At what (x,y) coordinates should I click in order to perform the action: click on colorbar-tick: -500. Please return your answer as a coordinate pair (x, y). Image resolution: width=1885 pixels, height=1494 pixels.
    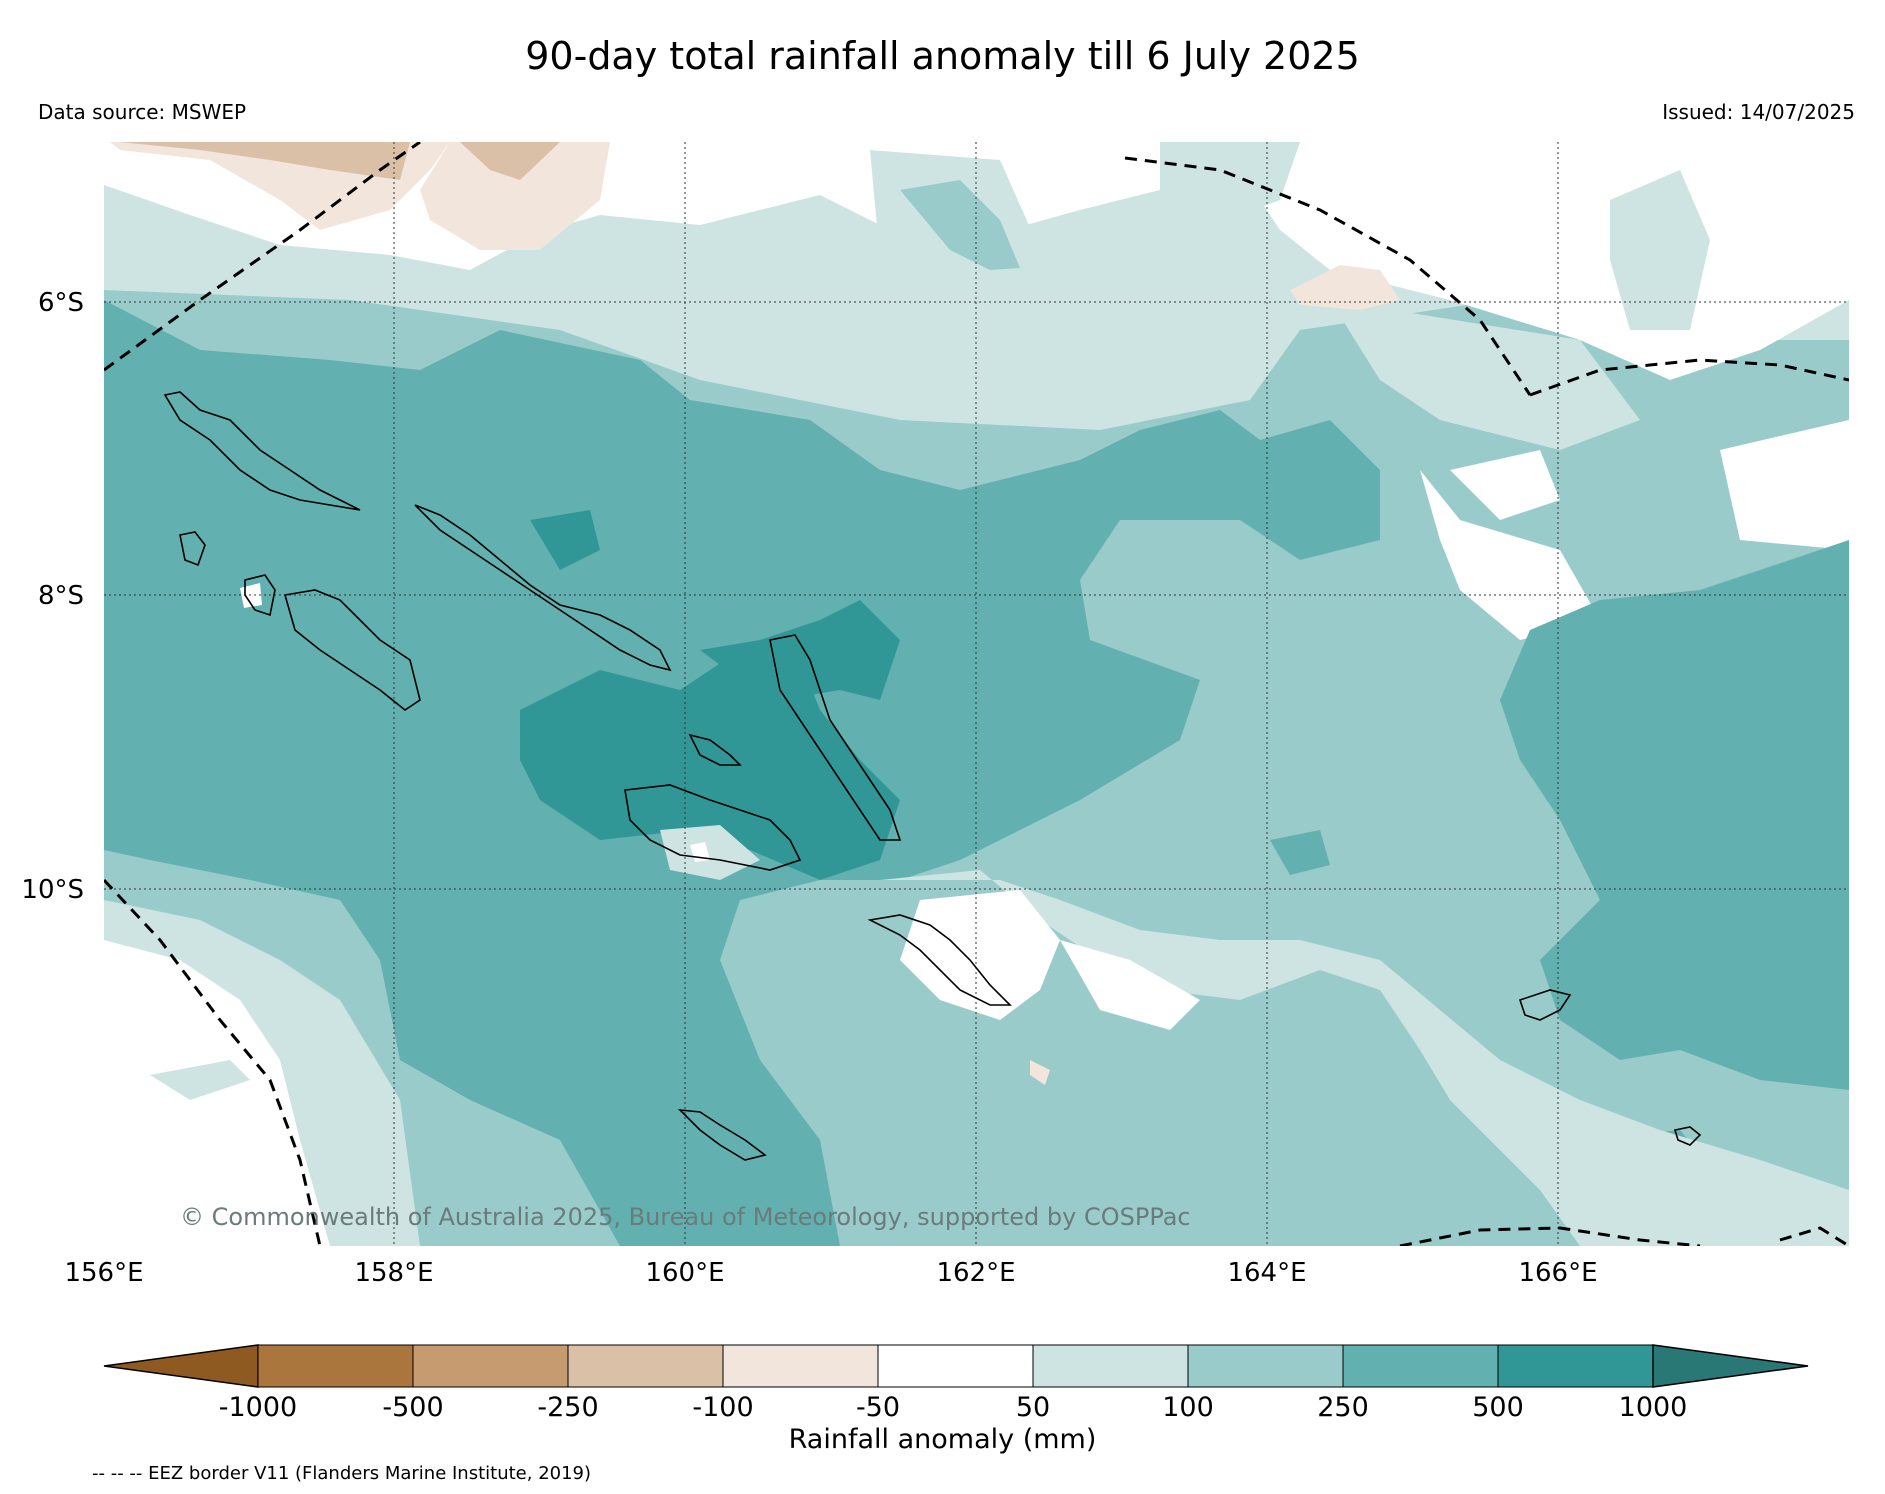
    Looking at the image, I should click on (413, 1407).